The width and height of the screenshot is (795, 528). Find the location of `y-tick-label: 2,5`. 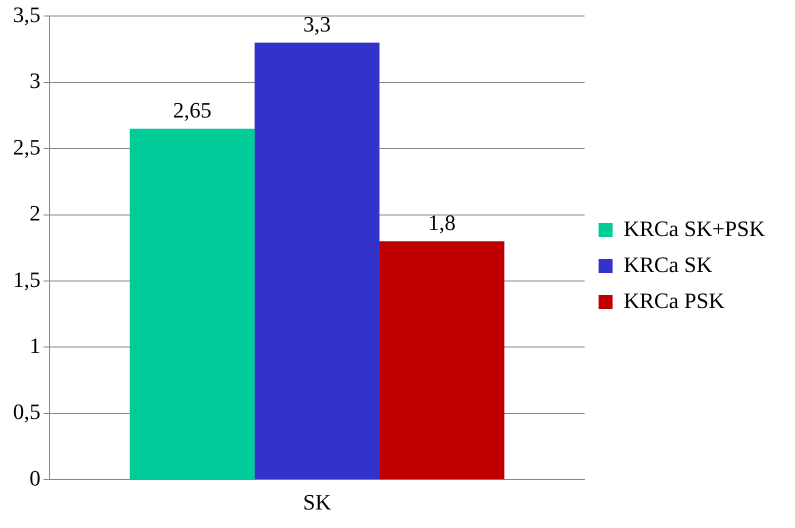

y-tick-label: 2,5 is located at coordinates (26, 147).